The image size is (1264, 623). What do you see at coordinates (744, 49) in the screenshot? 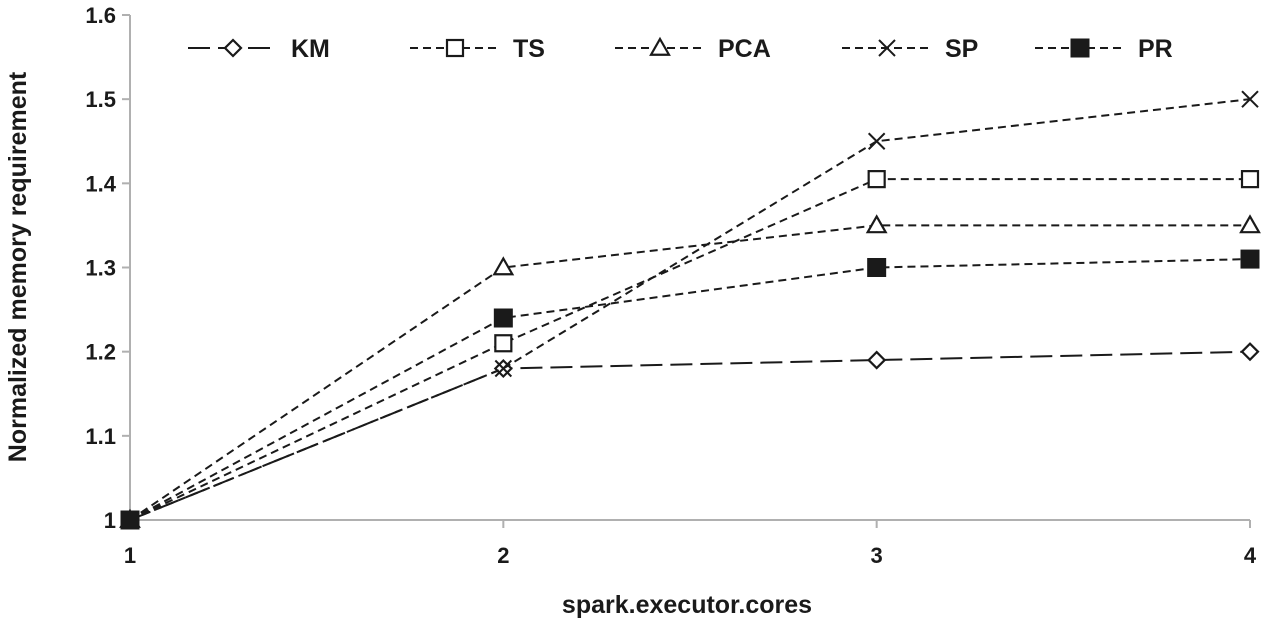
I see `legend-label-pca: PCA` at bounding box center [744, 49].